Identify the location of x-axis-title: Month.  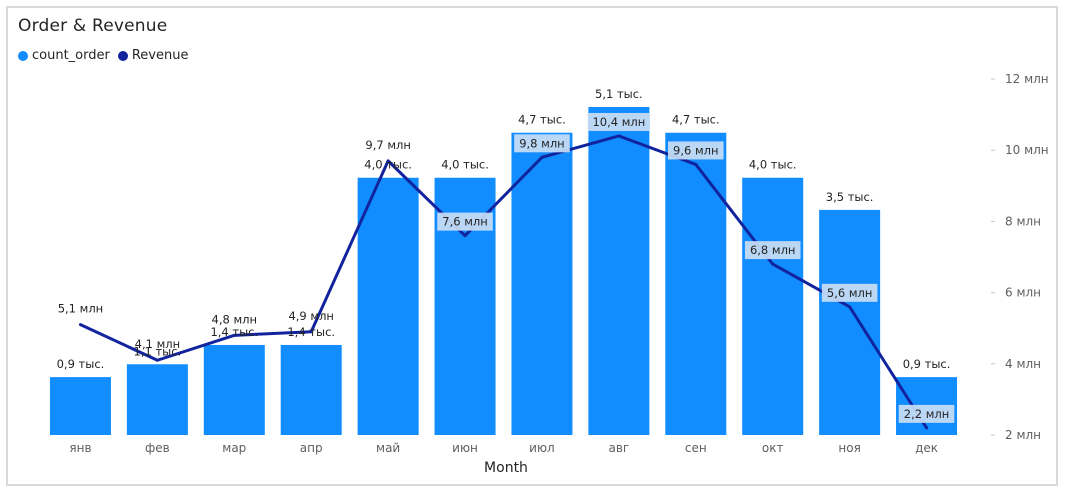
(506, 468).